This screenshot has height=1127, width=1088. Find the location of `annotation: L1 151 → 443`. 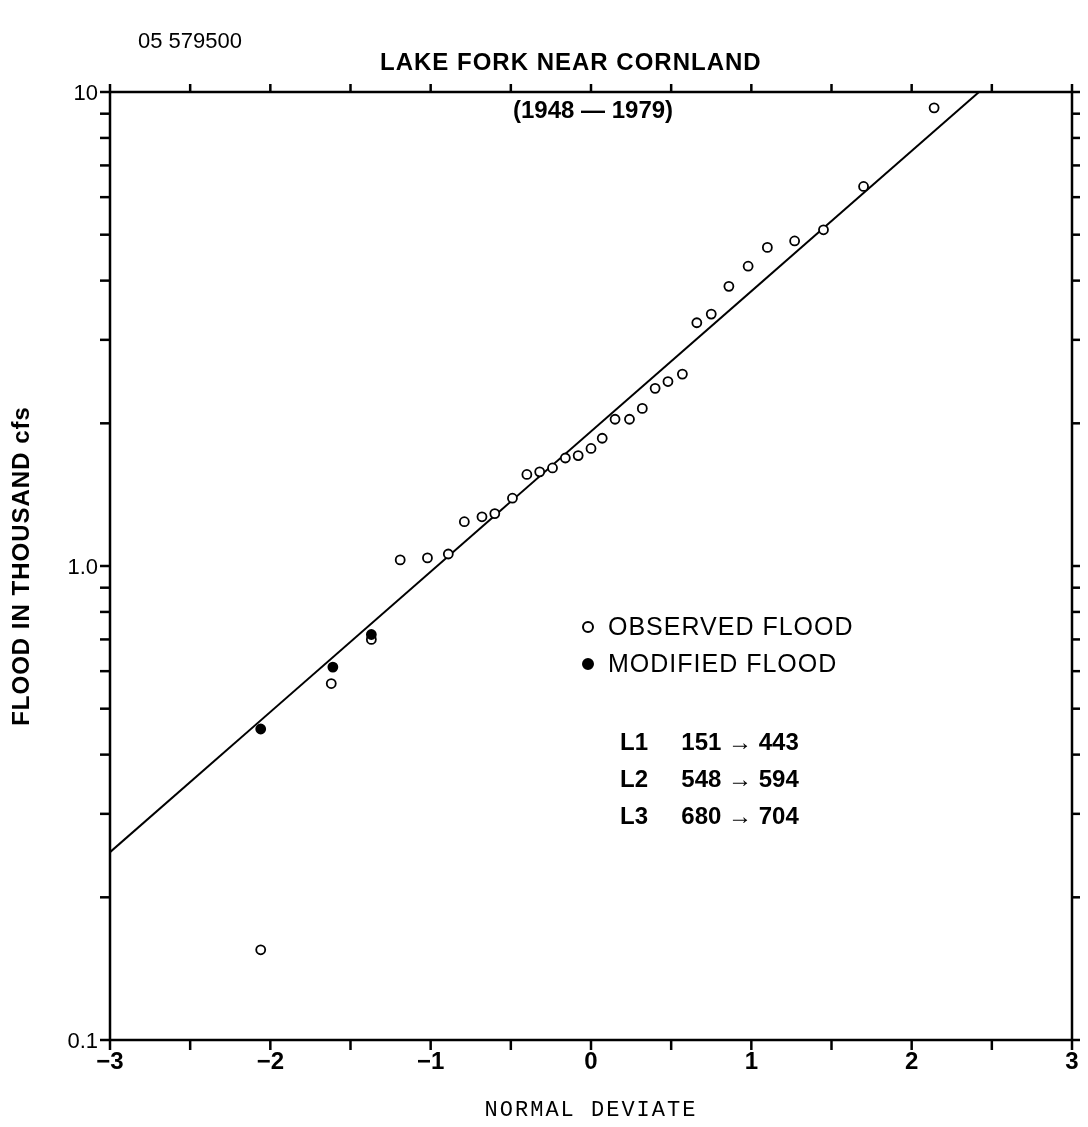

annotation: L1 151 → 443 is located at coordinates (709, 742).